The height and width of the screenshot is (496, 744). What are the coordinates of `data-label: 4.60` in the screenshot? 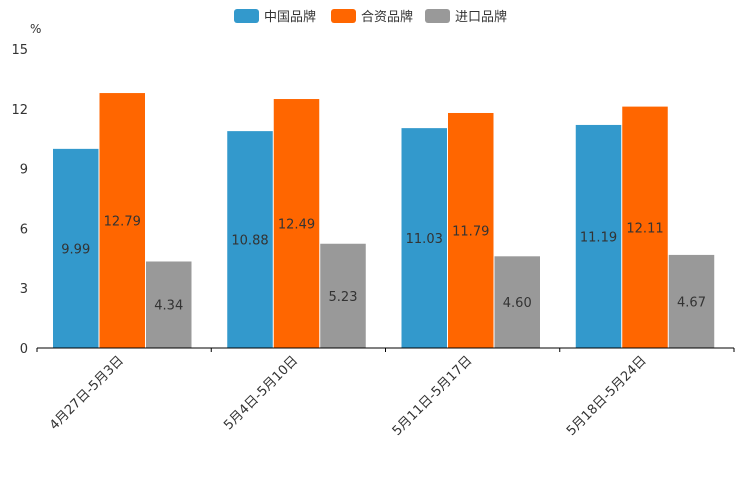 It's located at (517, 303).